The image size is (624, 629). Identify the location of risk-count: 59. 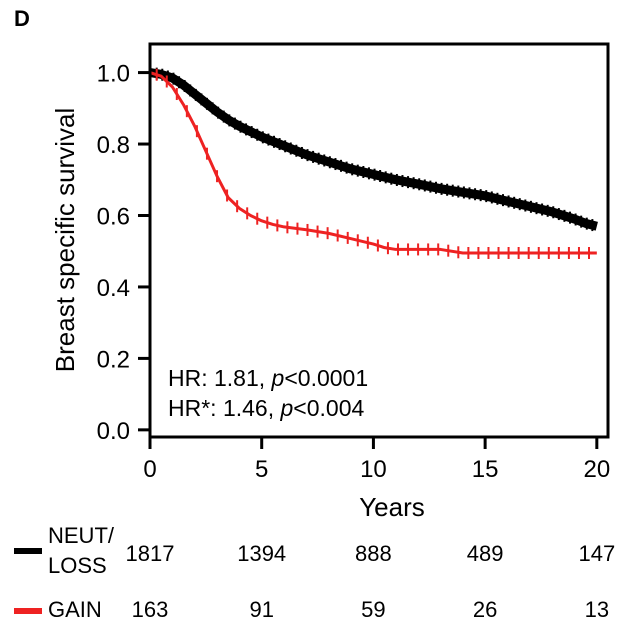
(373, 609).